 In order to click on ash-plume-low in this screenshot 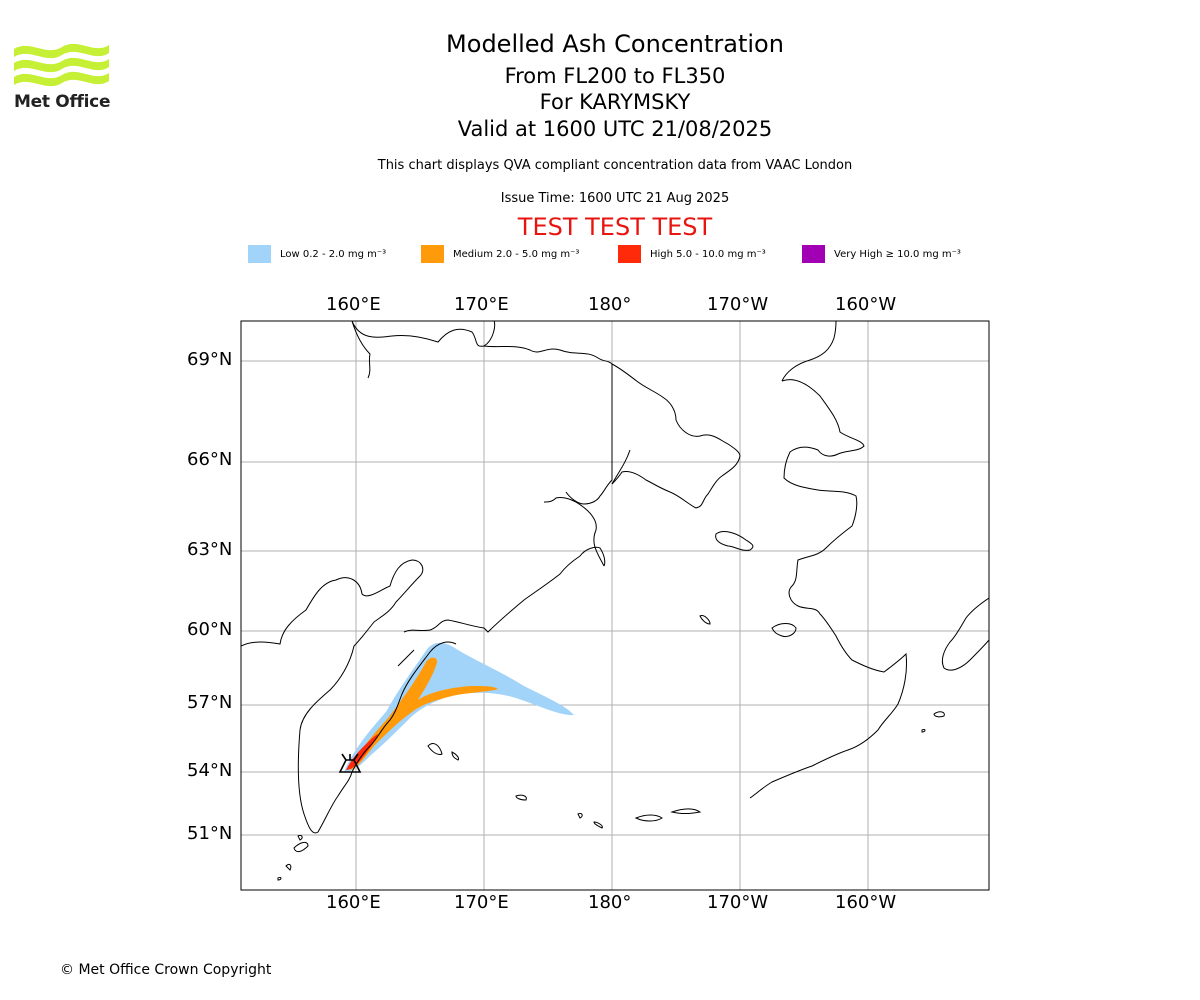, I will do `click(459, 707)`.